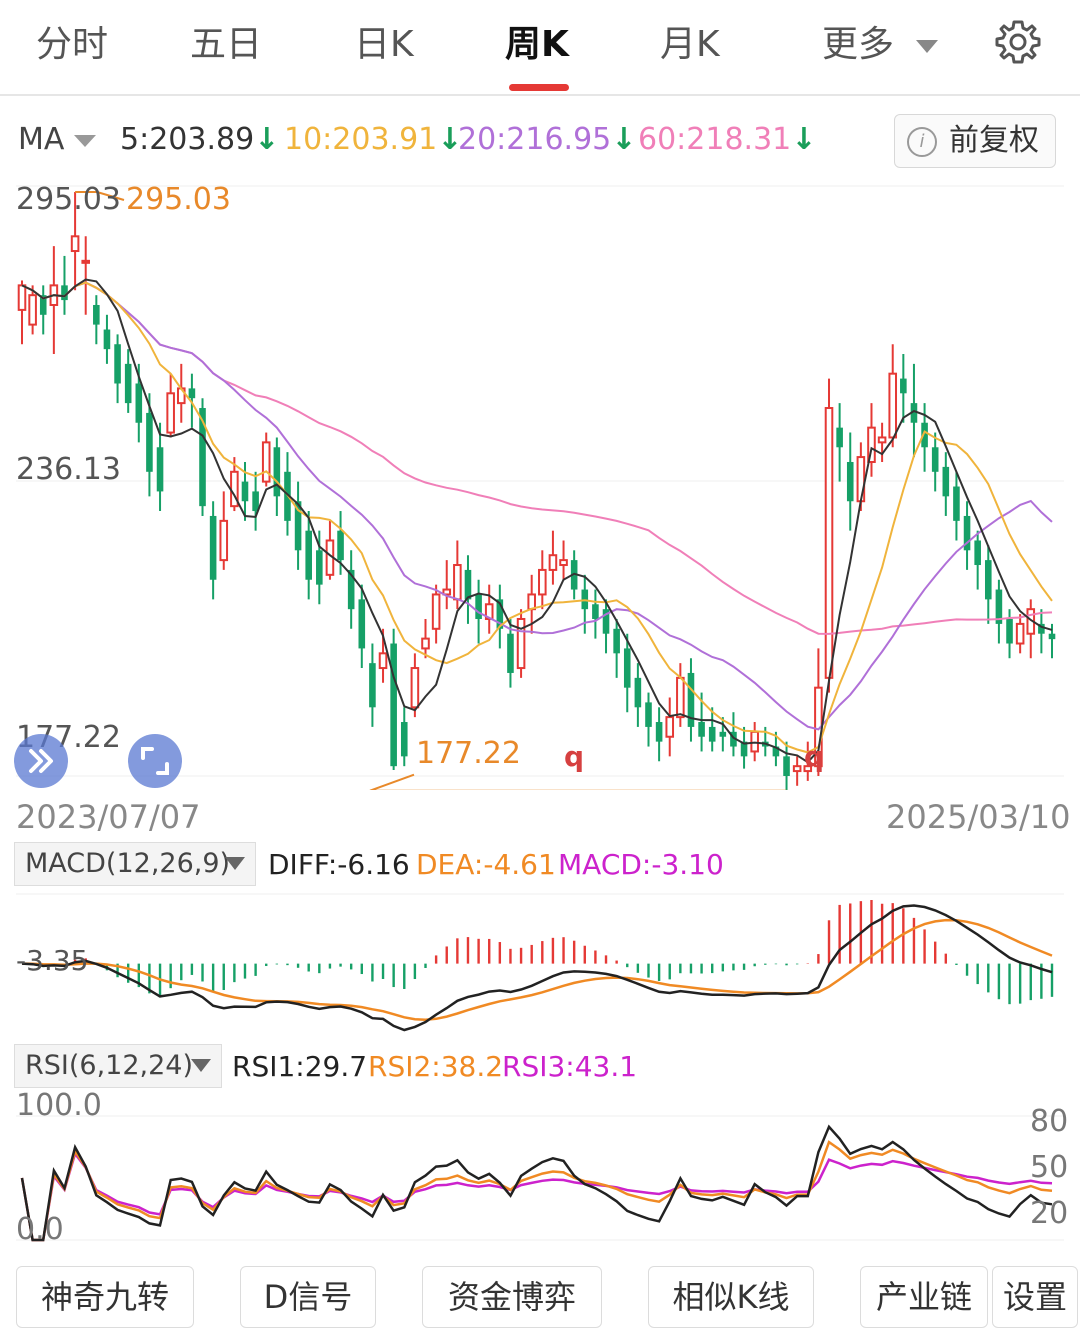 The width and height of the screenshot is (1080, 1332). Describe the element at coordinates (72, 44) in the screenshot. I see `tab-intraday: 分时` at that location.